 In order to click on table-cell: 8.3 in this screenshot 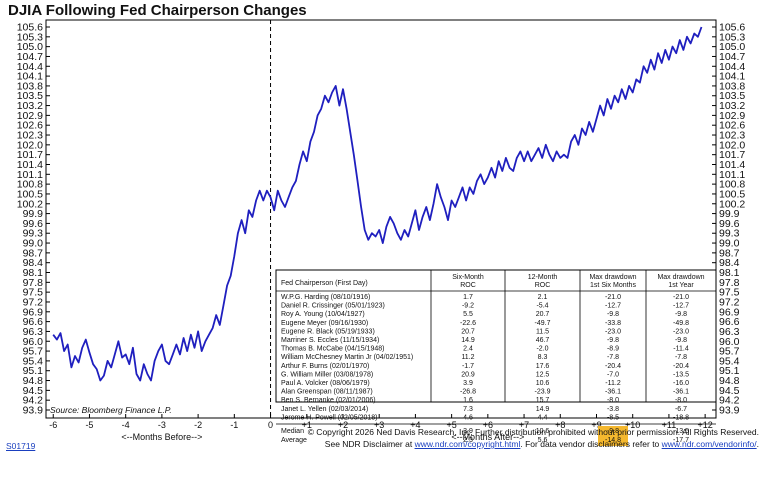, I will do `click(543, 357)`.